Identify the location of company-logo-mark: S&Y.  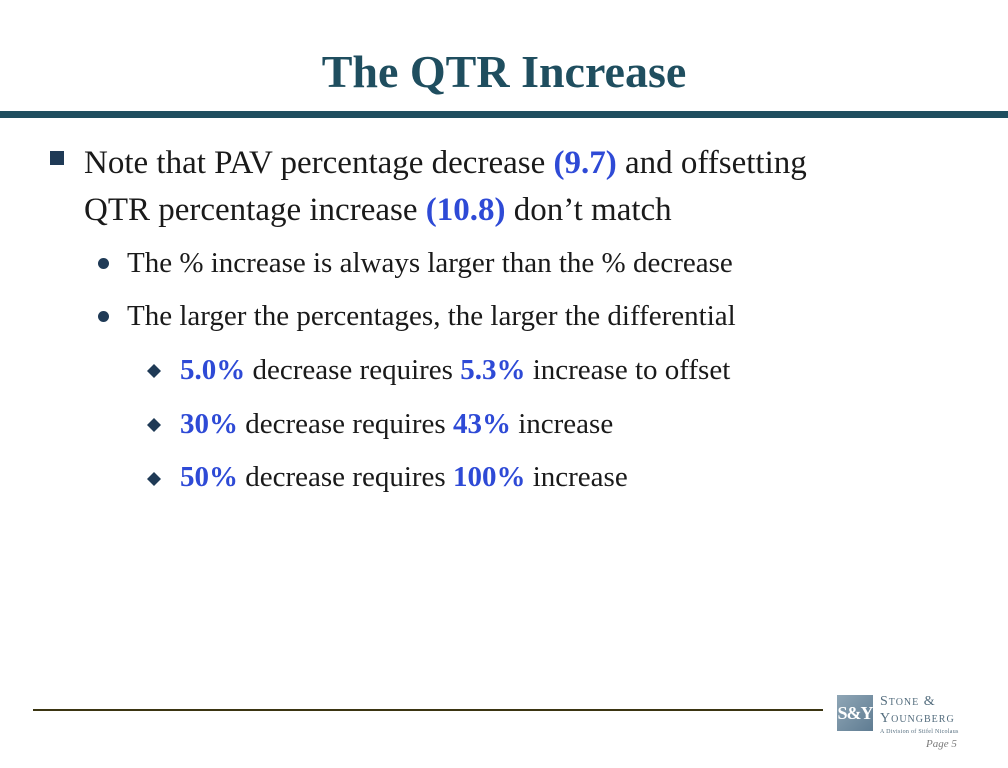
(855, 713).